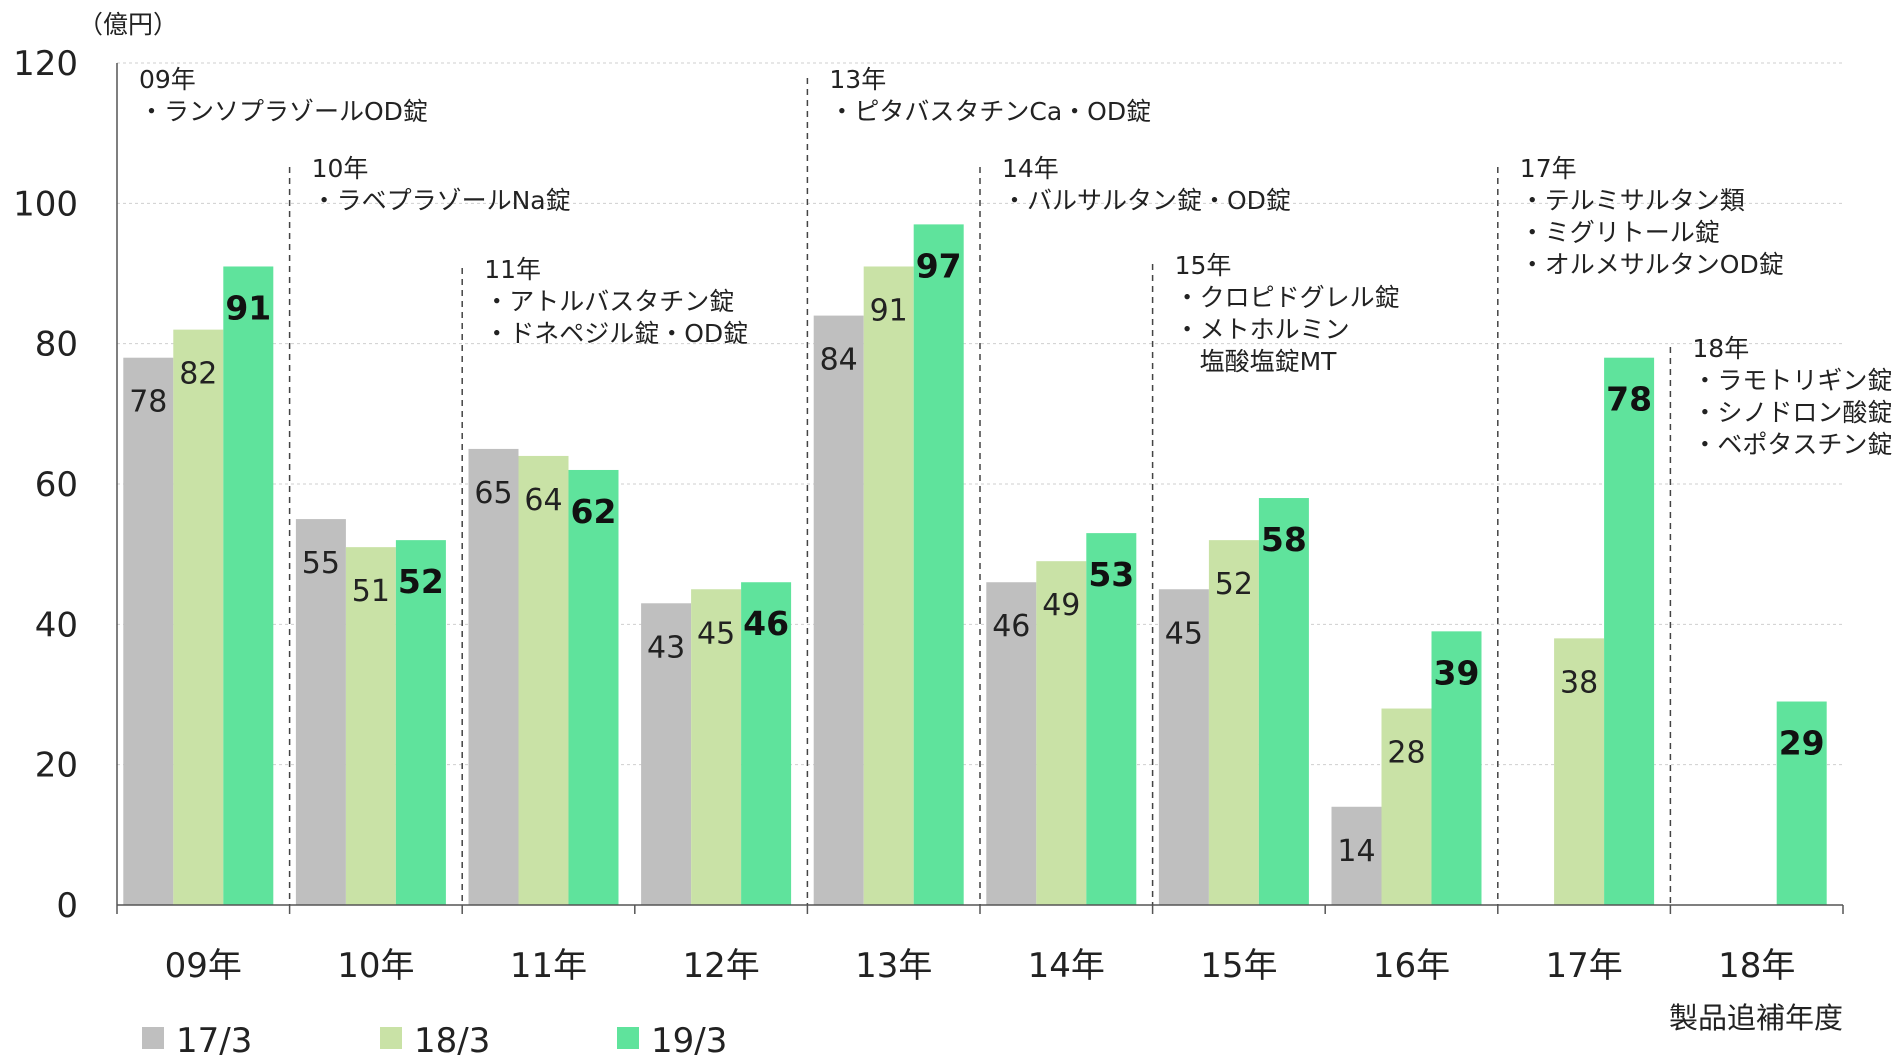  What do you see at coordinates (1652, 264) in the screenshot?
I see `annotation-line: ・オルメサルタンOD錠` at bounding box center [1652, 264].